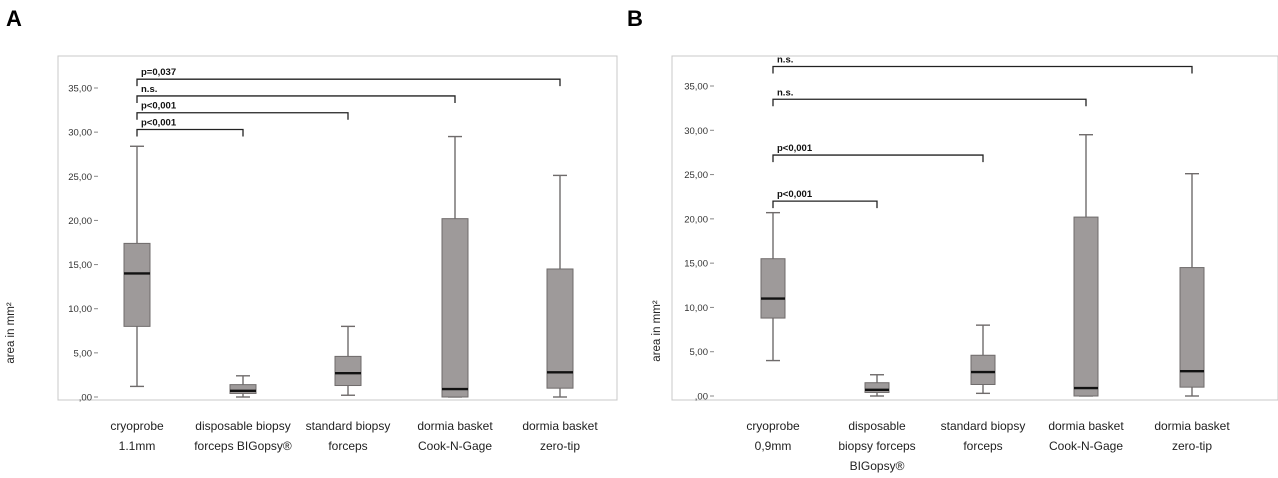 Image resolution: width=1278 pixels, height=478 pixels. What do you see at coordinates (877, 426) in the screenshot?
I see `category-label-line: disposable` at bounding box center [877, 426].